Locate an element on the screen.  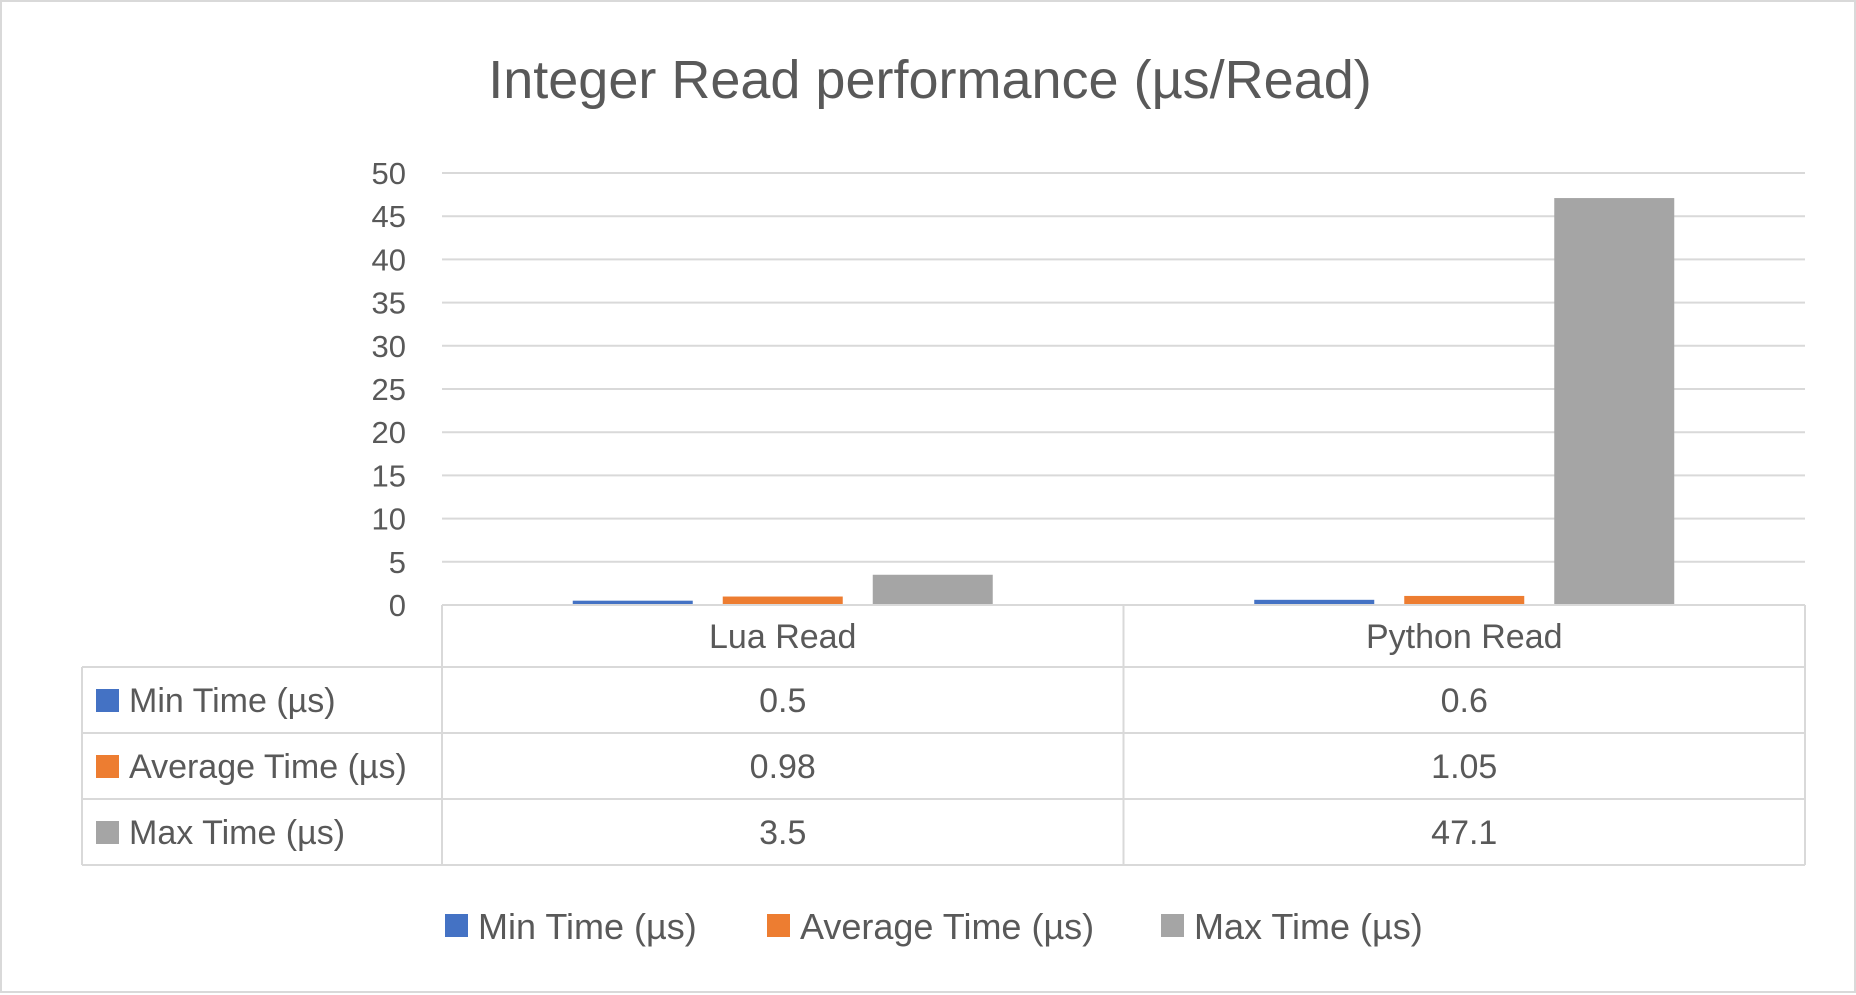
y-tick-label: 40 is located at coordinates (389, 259).